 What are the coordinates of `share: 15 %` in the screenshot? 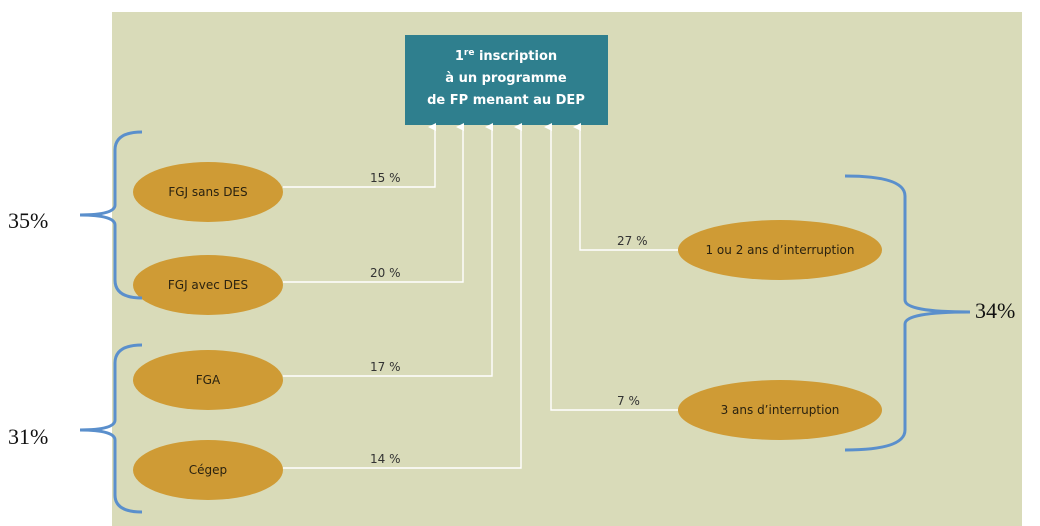 It's located at (385, 178).